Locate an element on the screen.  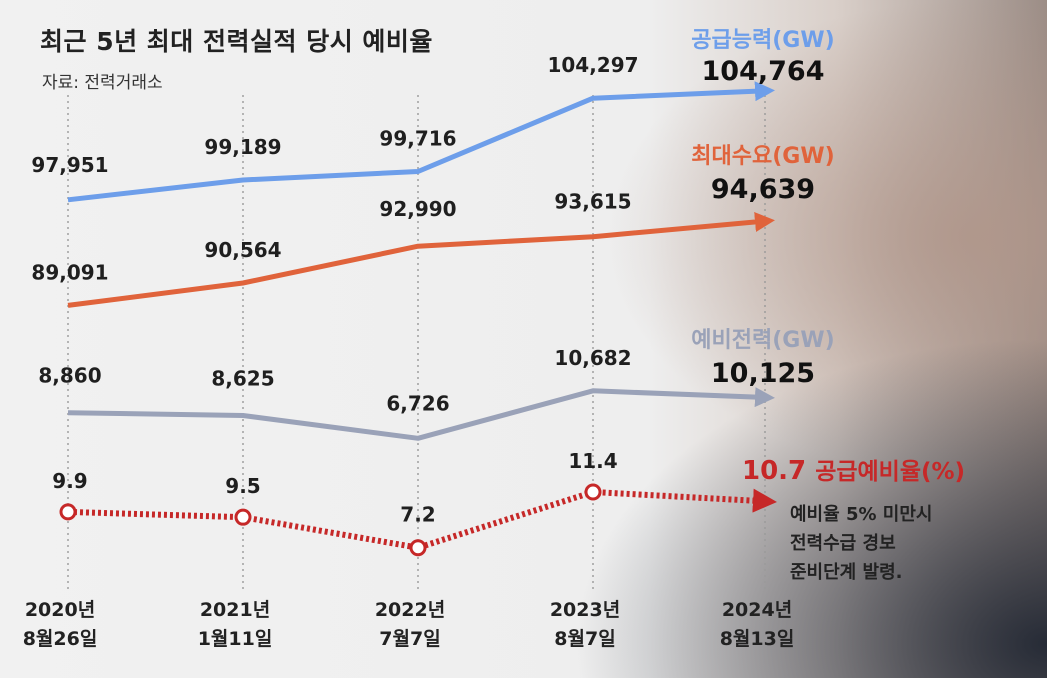
data-label: 8,625 is located at coordinates (242, 379).